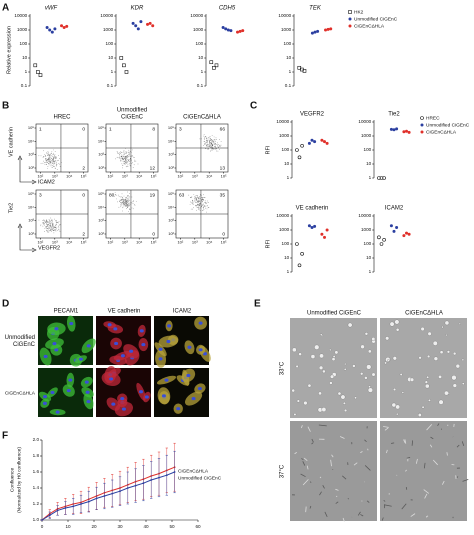  I want to click on x-axis-label: VEGFR2, so click(49, 248).